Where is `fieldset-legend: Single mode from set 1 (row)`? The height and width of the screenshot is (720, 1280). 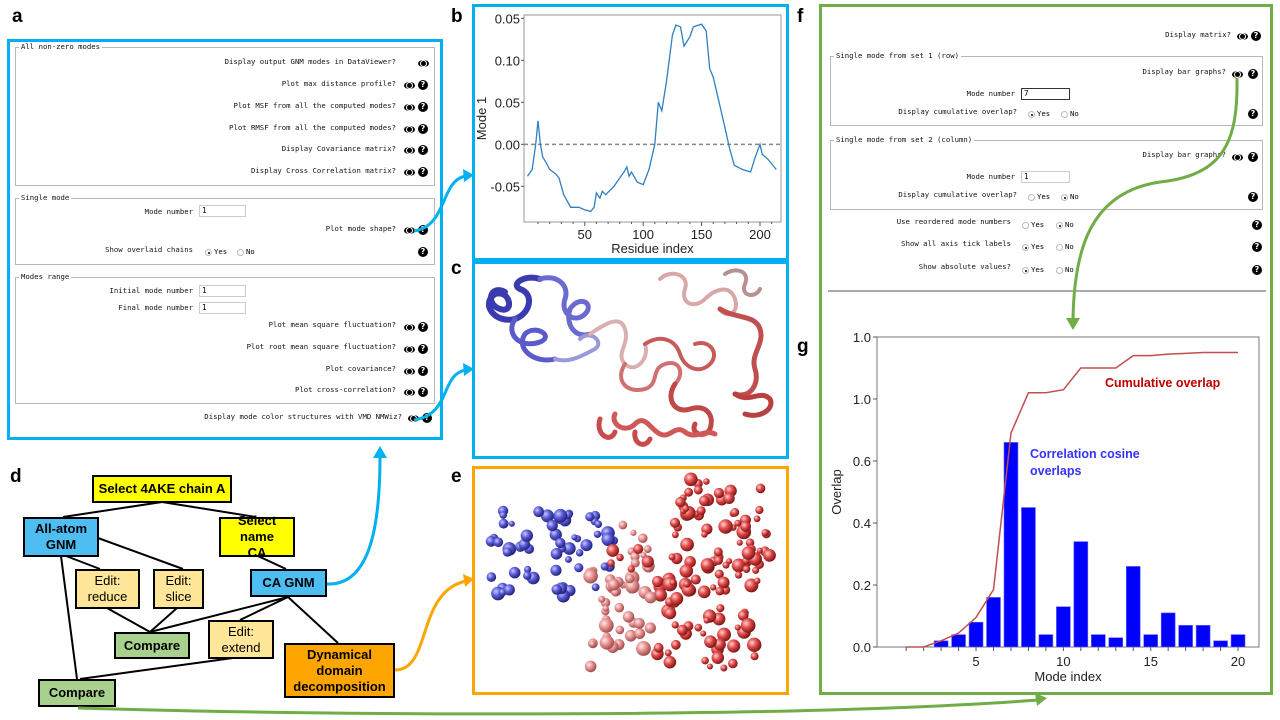 fieldset-legend: Single mode from set 1 (row) is located at coordinates (898, 56).